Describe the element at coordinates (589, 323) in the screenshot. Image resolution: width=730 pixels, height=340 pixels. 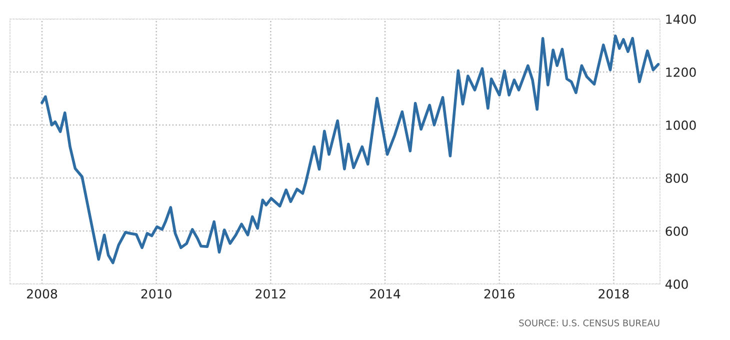
I see `source-note: SOURCE: U.S. CENSUS BUREAU` at that location.